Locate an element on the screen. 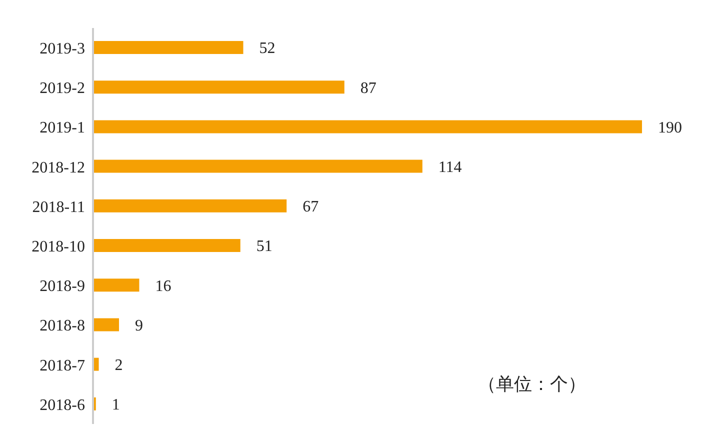  y-tick-label: 2019-1 is located at coordinates (62, 128).